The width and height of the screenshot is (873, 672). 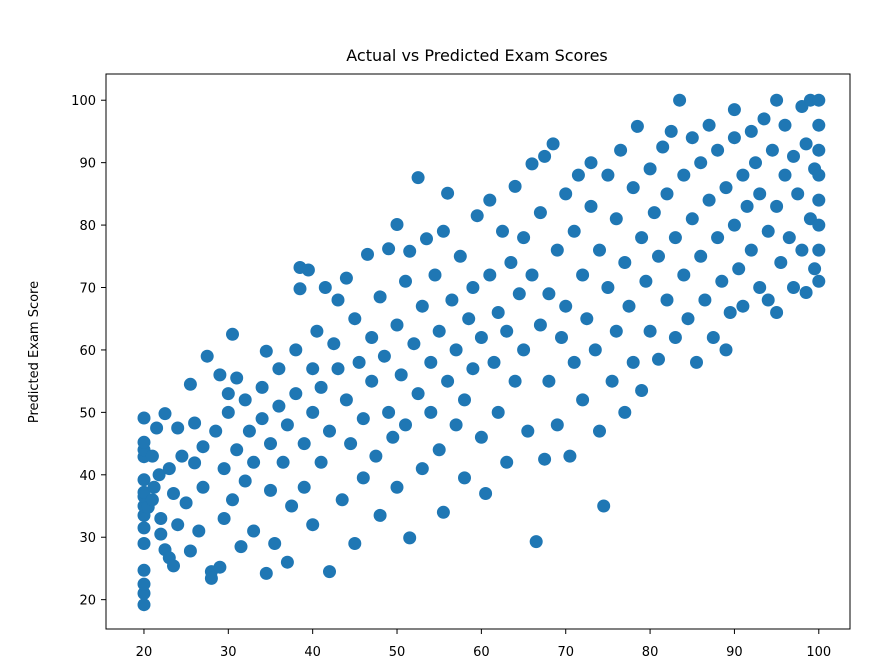 What do you see at coordinates (483, 644) in the screenshot?
I see `x-axis-ticks: 20 30 40 50 60 70 80 90 100` at bounding box center [483, 644].